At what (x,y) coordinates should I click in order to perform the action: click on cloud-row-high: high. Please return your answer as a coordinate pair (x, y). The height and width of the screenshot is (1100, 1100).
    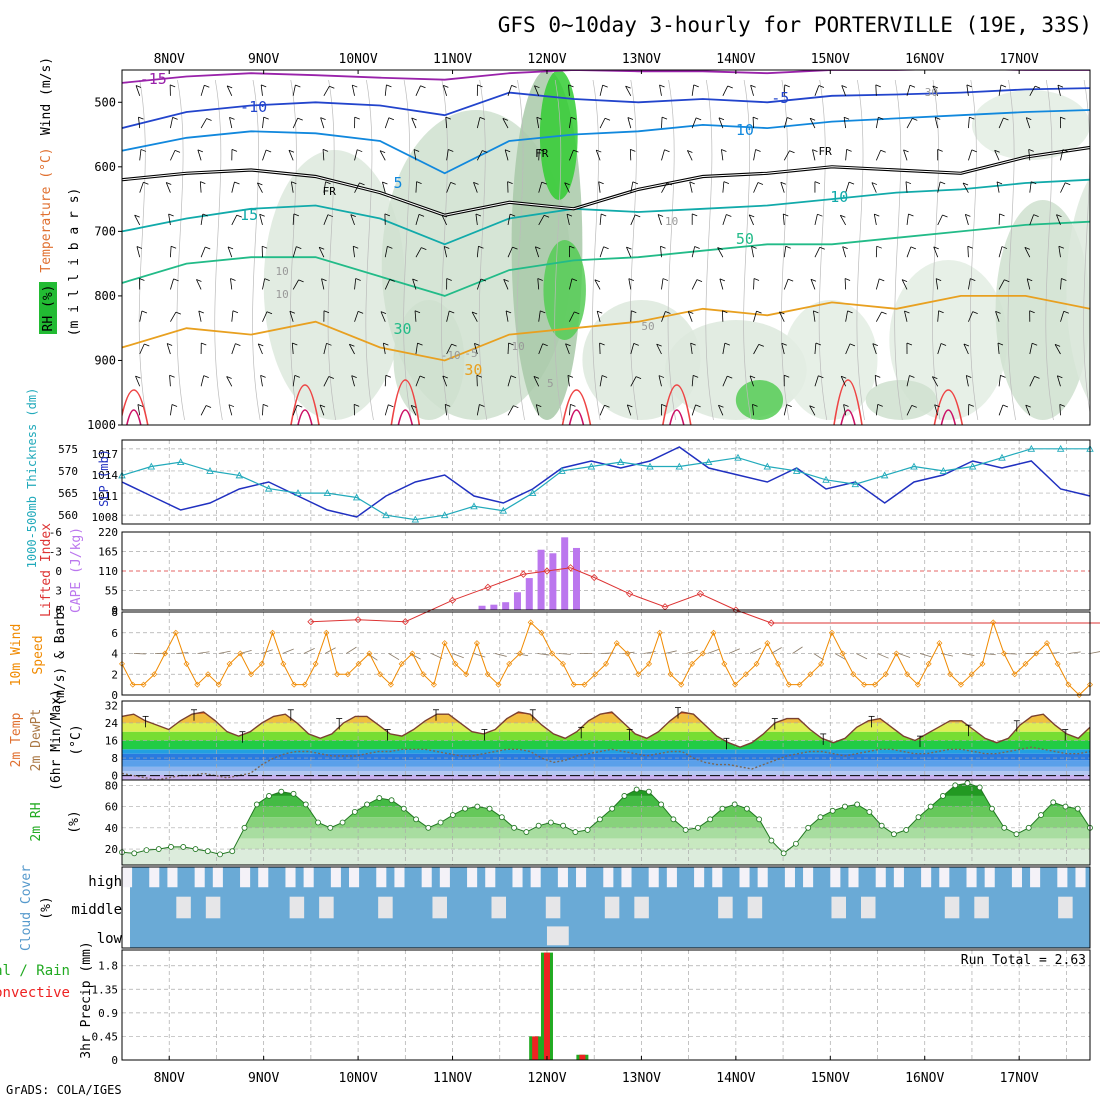
    Looking at the image, I should click on (105, 882).